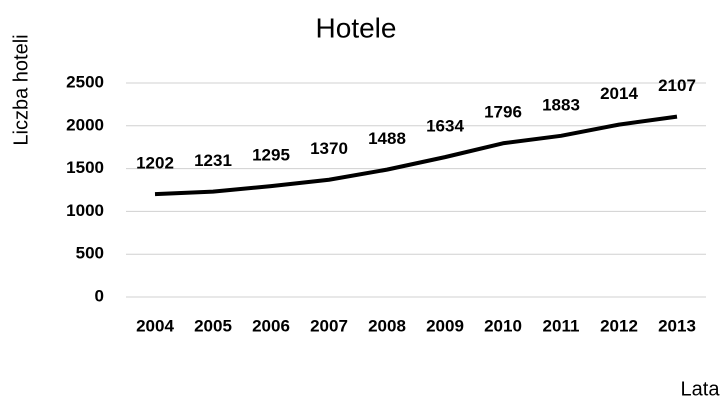  I want to click on data-label: 1488, so click(387, 138).